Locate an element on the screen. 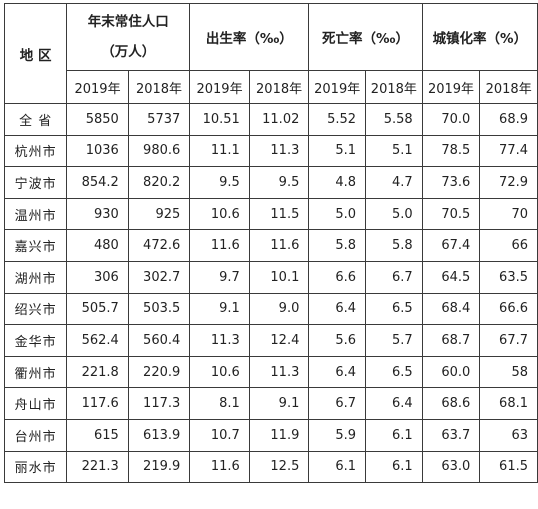  value-cell: 5850 is located at coordinates (97, 119).